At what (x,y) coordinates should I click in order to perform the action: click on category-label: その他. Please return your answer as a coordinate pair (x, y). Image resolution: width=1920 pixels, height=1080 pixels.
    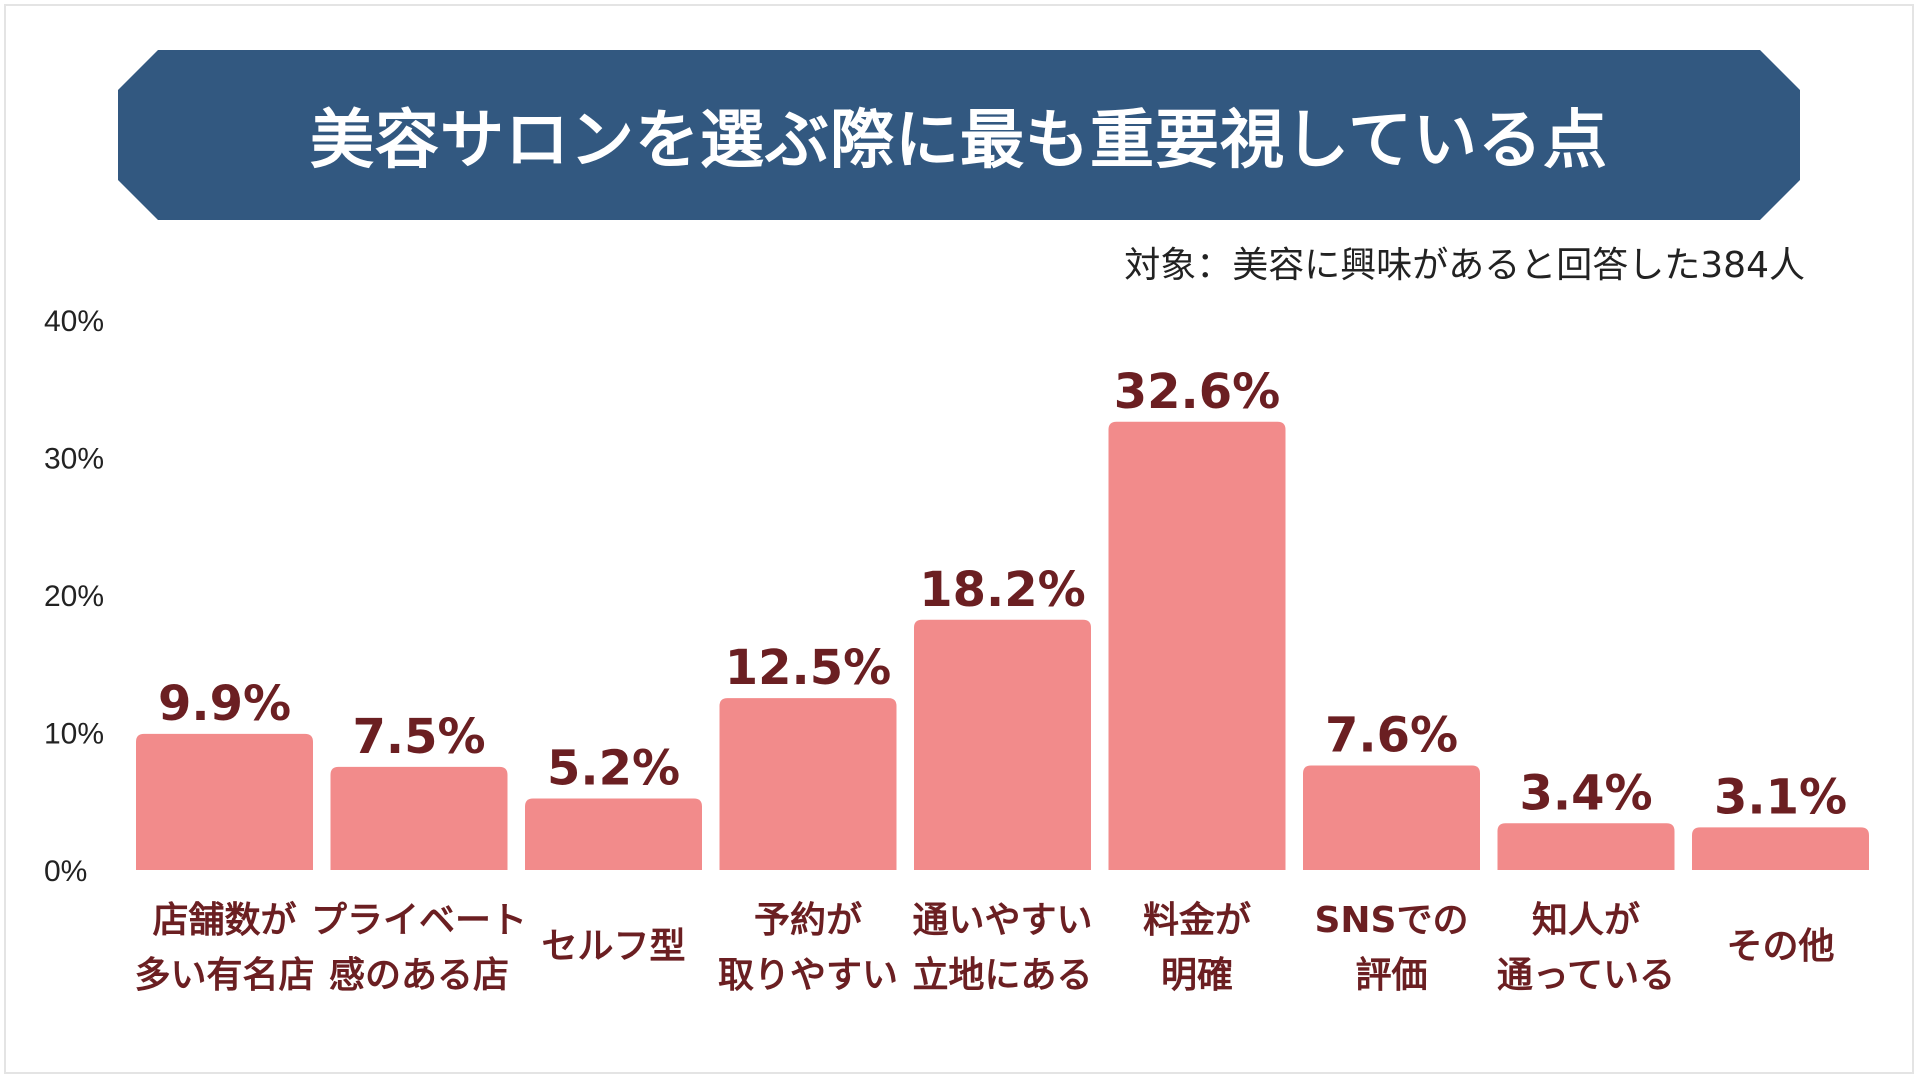
    Looking at the image, I should click on (1780, 946).